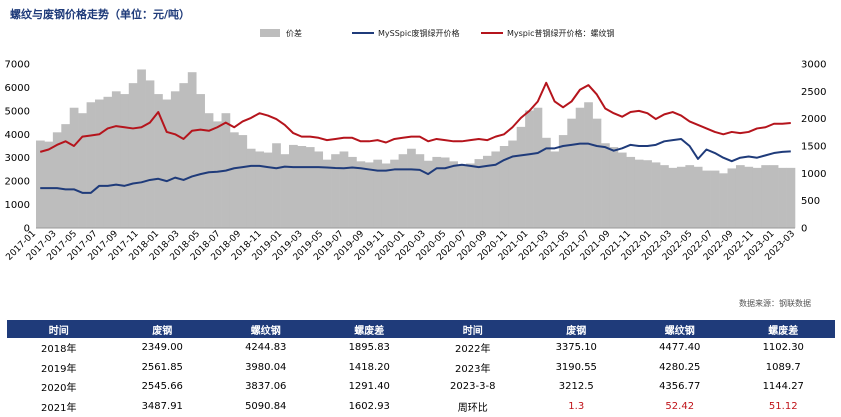 The image size is (841, 417). Describe the element at coordinates (783, 348) in the screenshot. I see `table-cell: 1102.30` at that location.